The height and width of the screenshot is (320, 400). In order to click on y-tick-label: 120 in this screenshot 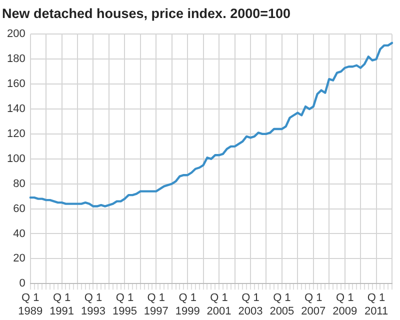, I will do `click(16, 134)`.